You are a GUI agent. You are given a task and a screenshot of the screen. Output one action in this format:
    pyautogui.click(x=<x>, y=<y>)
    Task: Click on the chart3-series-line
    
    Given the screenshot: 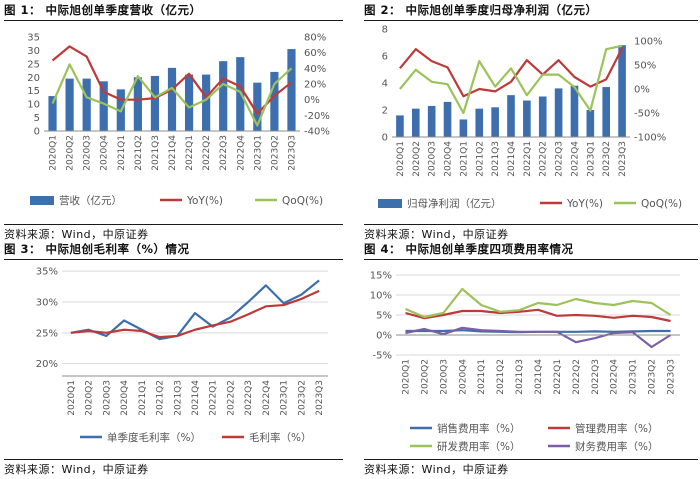 What is the action you would take?
    pyautogui.click(x=195, y=314)
    